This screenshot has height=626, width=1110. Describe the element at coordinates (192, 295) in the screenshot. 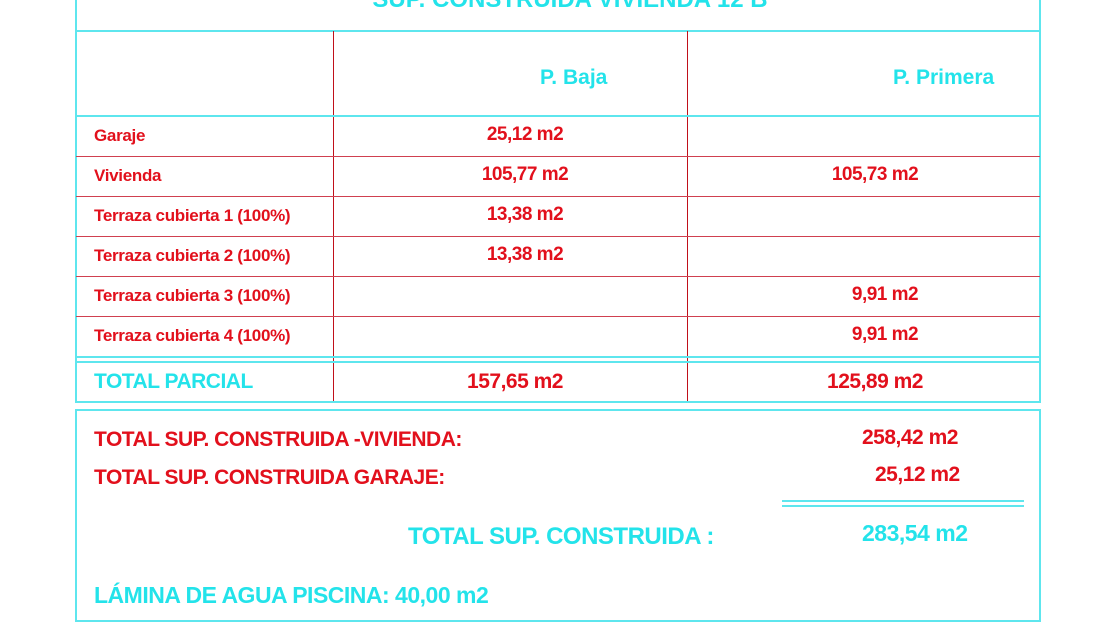

I see `row-label: Terraza cubierta 3 (100%)` at that location.